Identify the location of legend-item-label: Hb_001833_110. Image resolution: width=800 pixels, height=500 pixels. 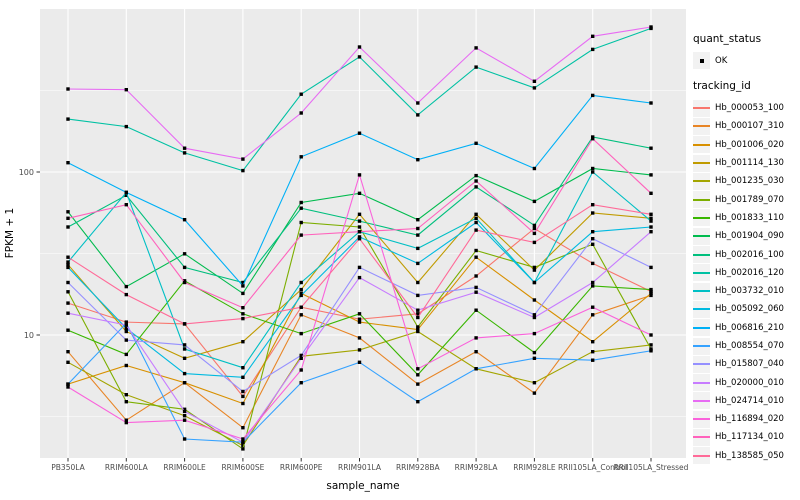
(749, 217).